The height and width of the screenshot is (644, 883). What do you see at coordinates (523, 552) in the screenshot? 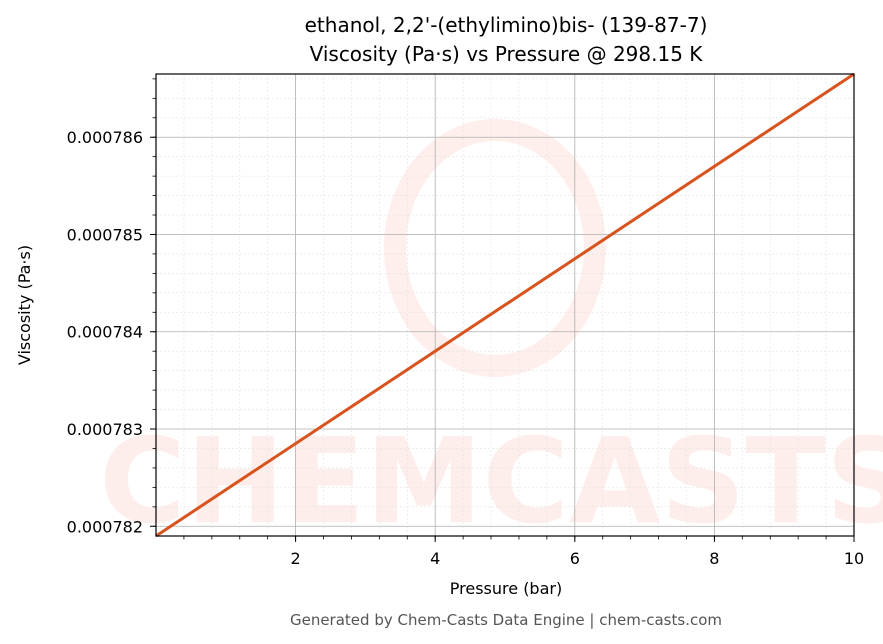
I see `x-axis-ticks: 2 4 6 8 10` at bounding box center [523, 552].